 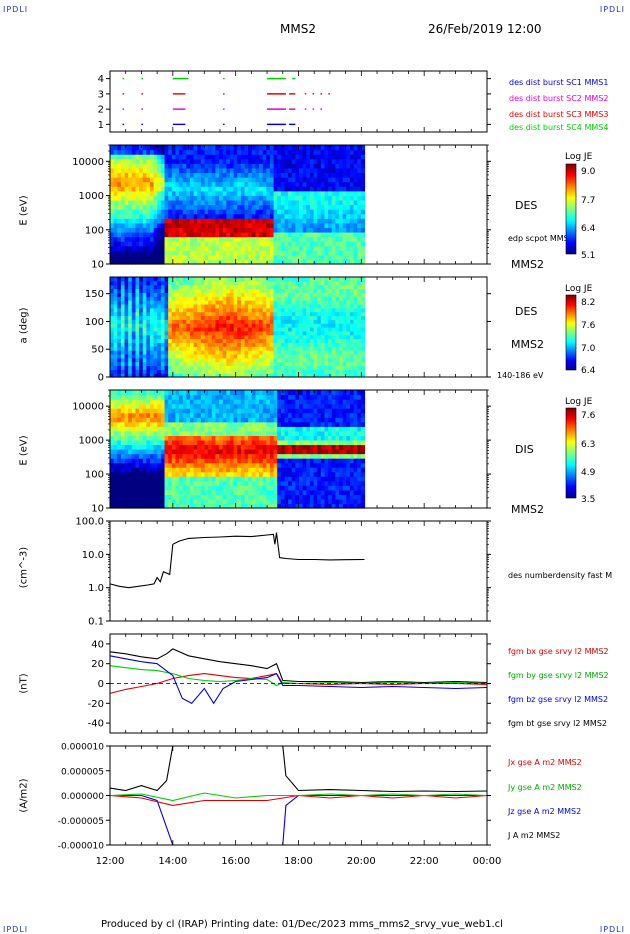 I want to click on time-tick-label: 16:00, so click(x=235, y=861).